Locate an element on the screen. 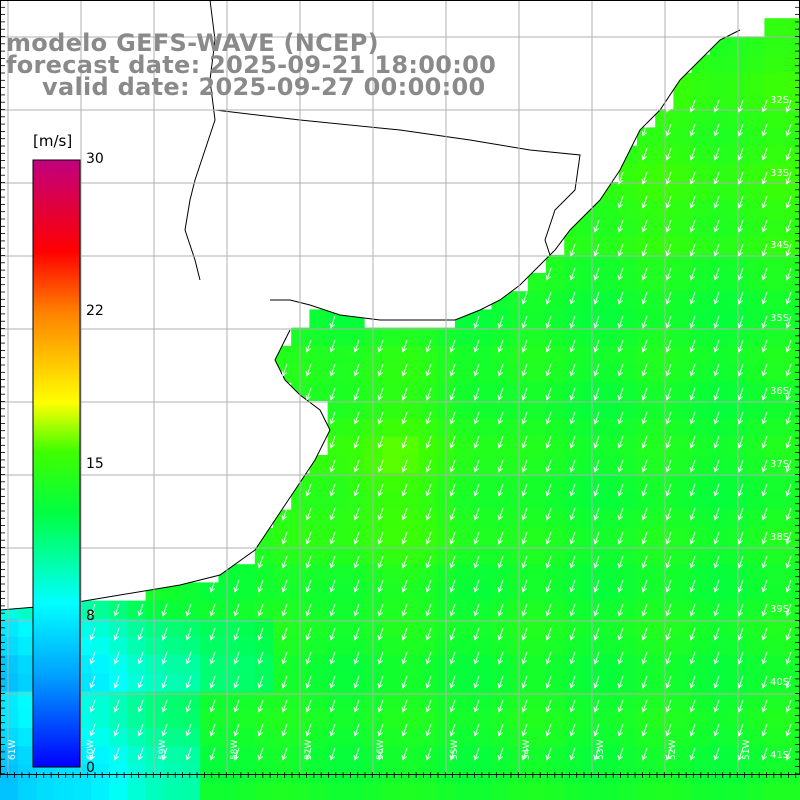  lon-label: 58W is located at coordinates (235, 749).